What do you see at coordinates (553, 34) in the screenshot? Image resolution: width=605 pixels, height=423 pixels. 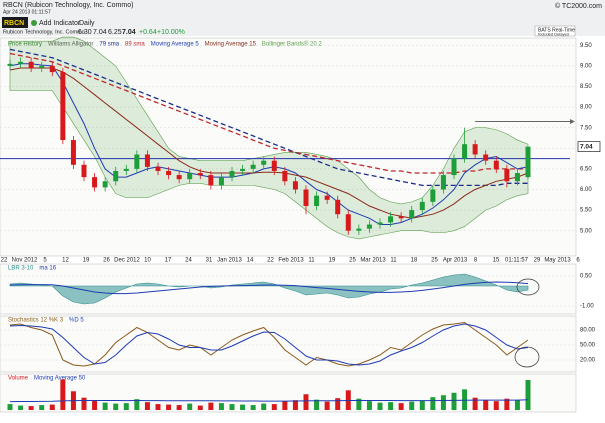 I see `feed-note: Included Delayed` at bounding box center [553, 34].